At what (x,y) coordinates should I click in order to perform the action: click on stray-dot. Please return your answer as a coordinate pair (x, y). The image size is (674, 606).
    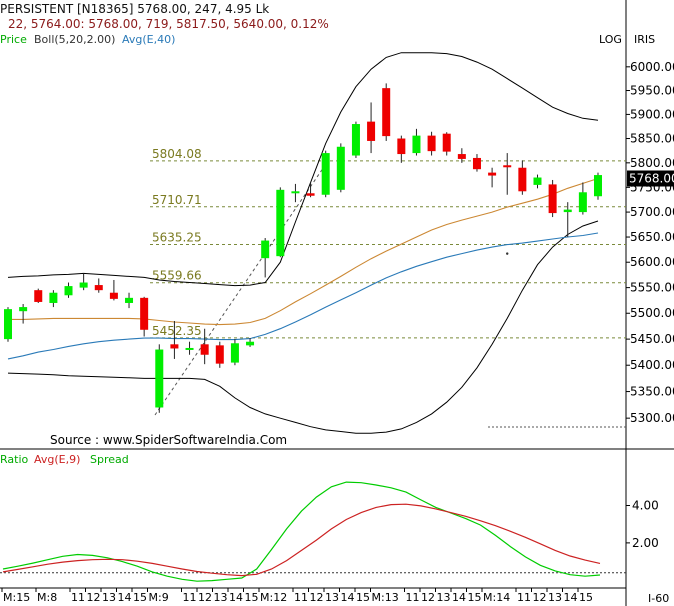
    Looking at the image, I should click on (507, 253).